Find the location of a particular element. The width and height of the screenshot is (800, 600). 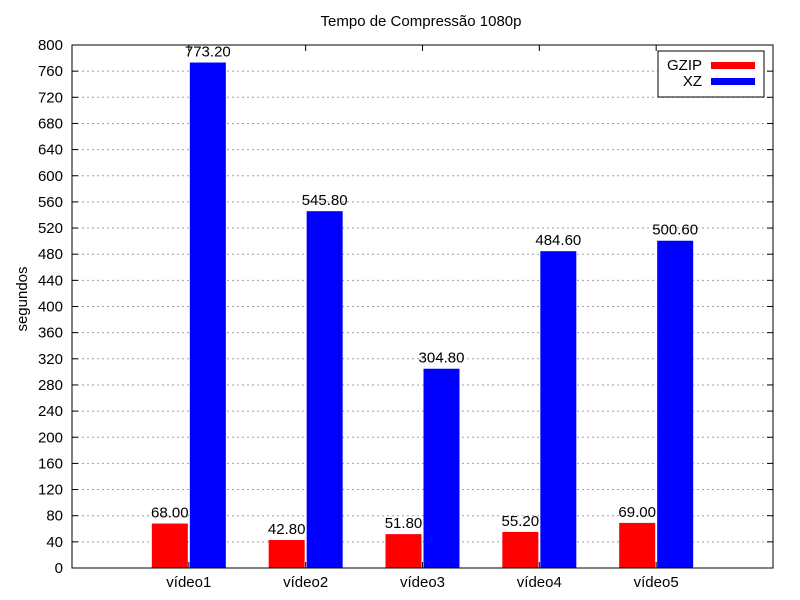

bar-gzip-vídeo3 is located at coordinates (403, 551).